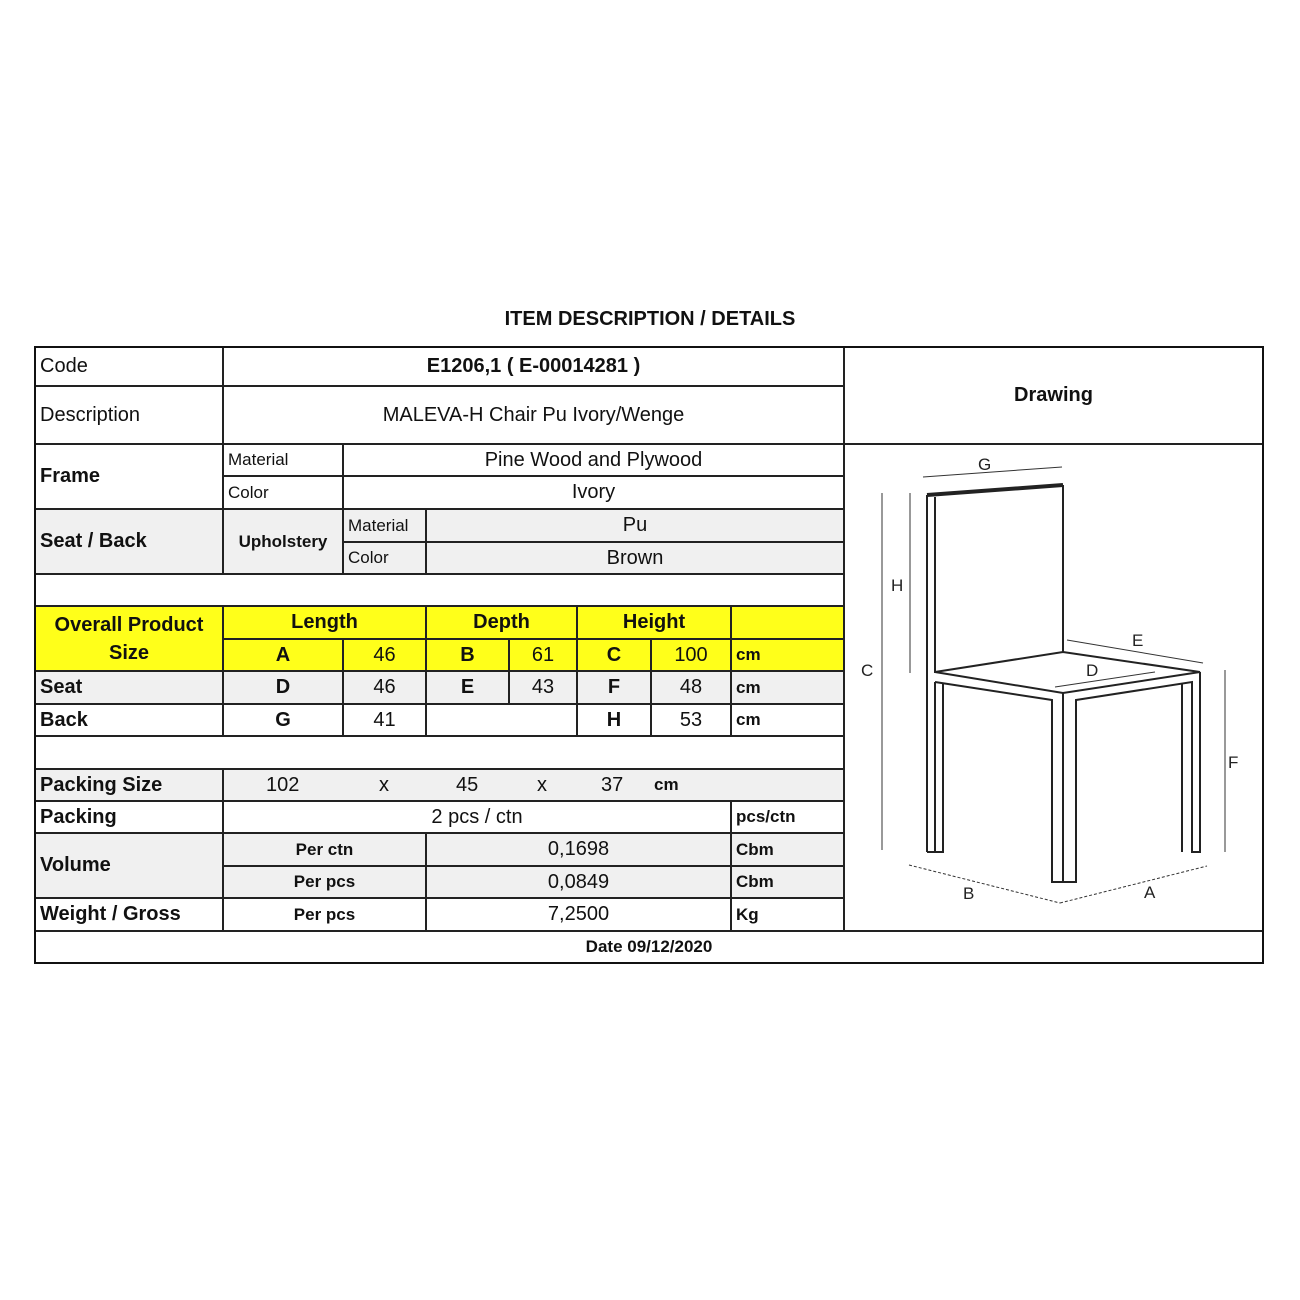  I want to click on volume-per-pcs-unit: Cbm, so click(788, 883).